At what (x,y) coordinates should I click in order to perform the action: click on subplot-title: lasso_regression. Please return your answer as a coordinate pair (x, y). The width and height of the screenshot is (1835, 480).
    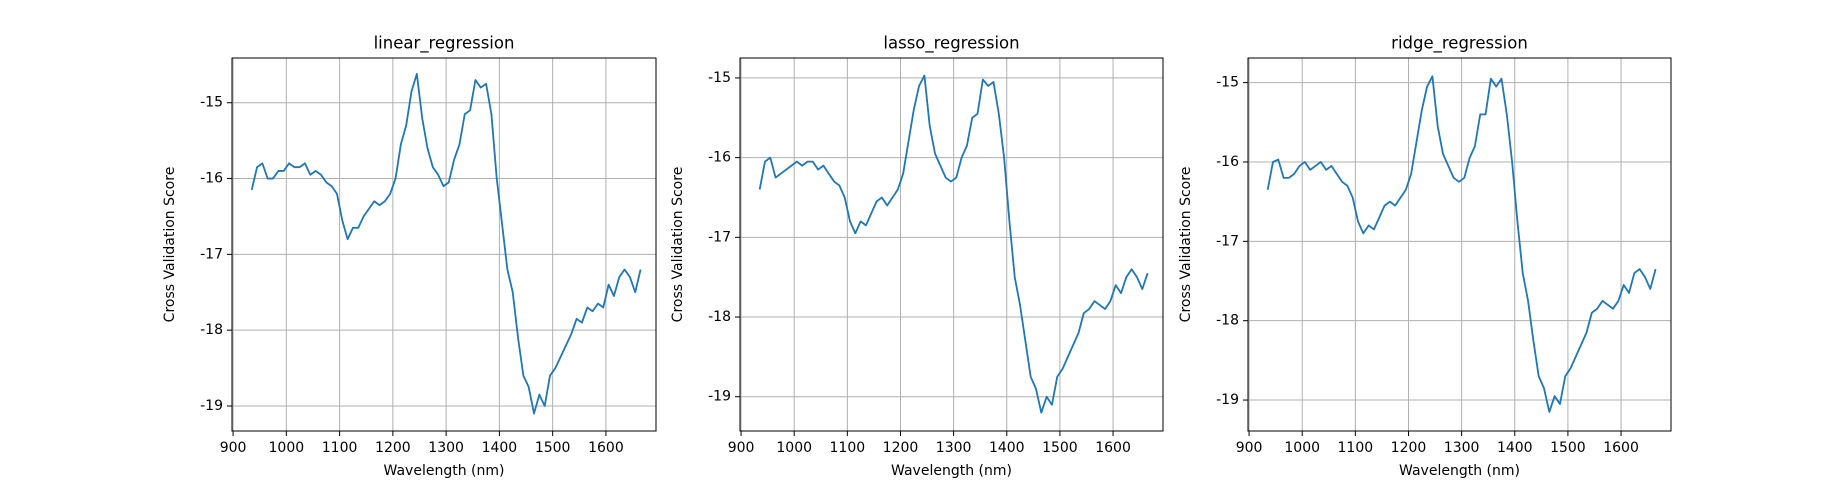
    Looking at the image, I should click on (951, 44).